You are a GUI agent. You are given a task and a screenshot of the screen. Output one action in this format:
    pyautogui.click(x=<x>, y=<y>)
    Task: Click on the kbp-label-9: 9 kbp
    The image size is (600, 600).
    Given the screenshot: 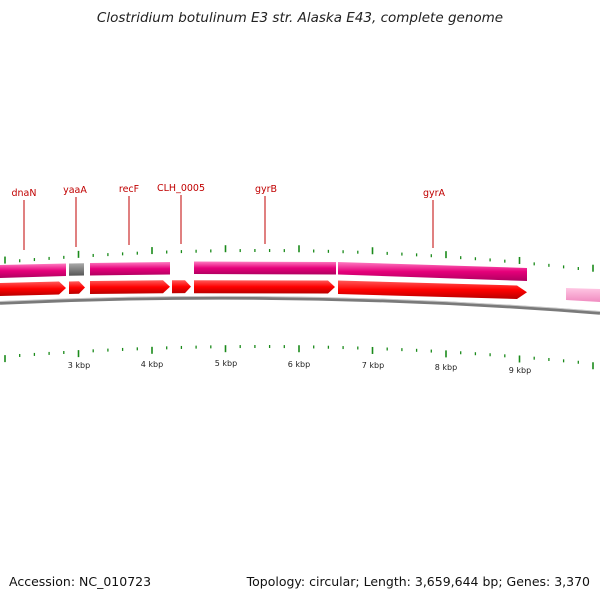 What is the action you would take?
    pyautogui.click(x=520, y=370)
    